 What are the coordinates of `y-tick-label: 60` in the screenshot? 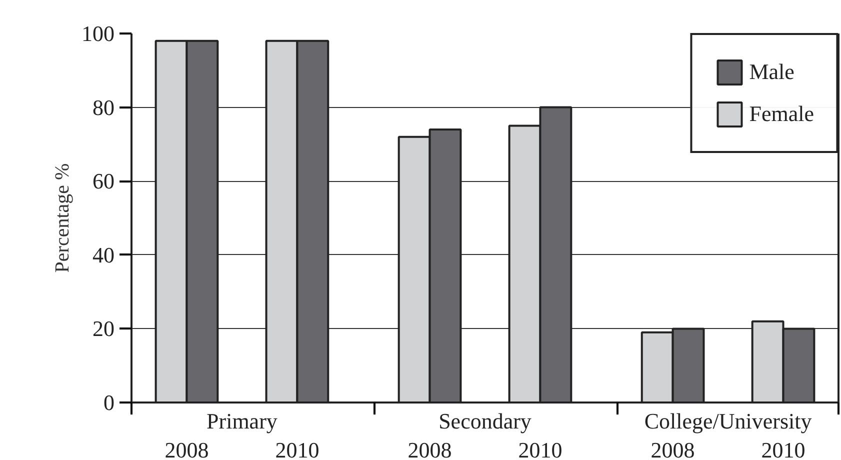 It's located at (103, 181).